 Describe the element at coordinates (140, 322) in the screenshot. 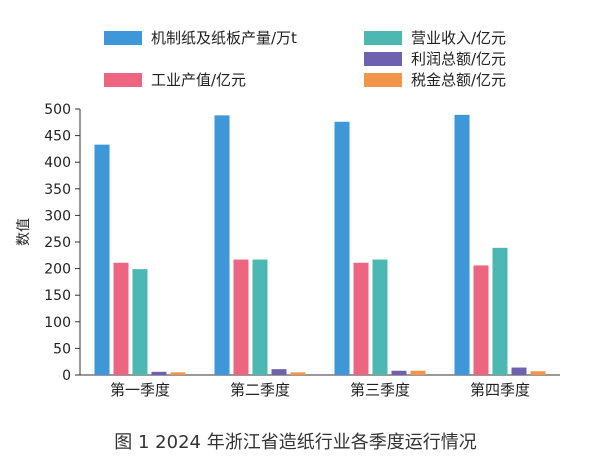

I see `bar-series2-cat0` at that location.